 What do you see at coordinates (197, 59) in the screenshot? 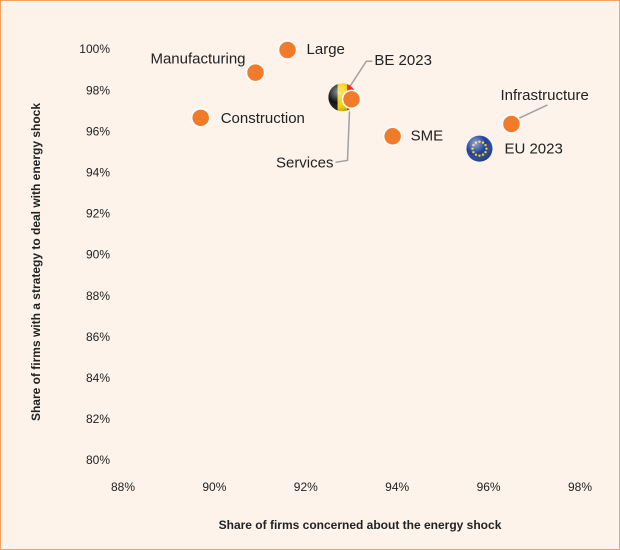
I see `point-label: Manufacturing` at bounding box center [197, 59].